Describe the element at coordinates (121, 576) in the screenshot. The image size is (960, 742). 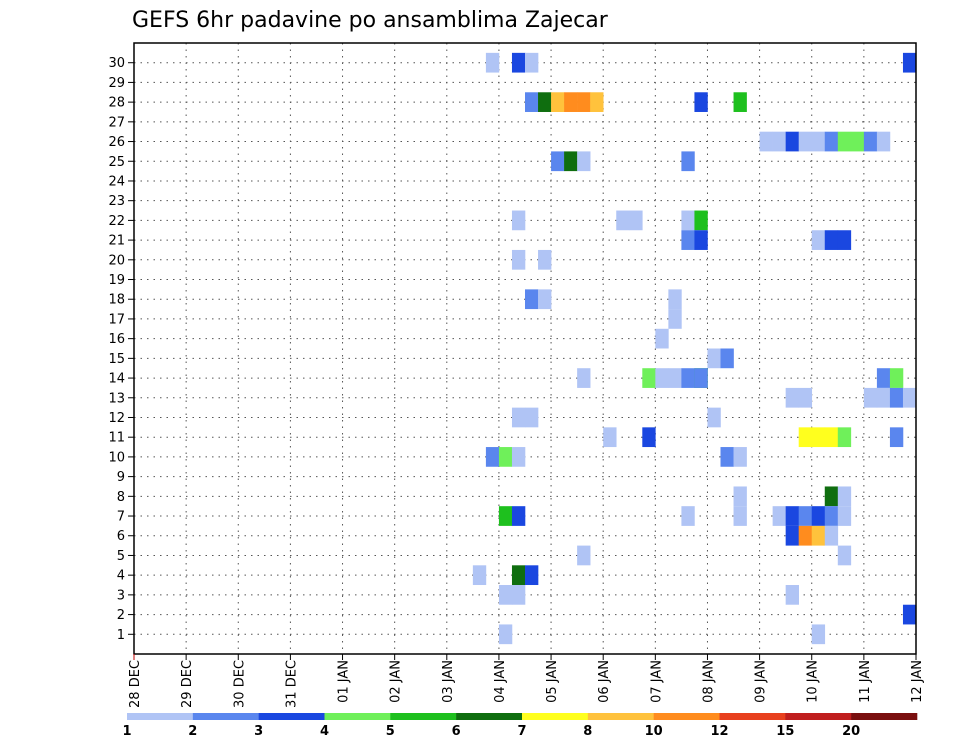
I see `y-tick-label: 4` at that location.